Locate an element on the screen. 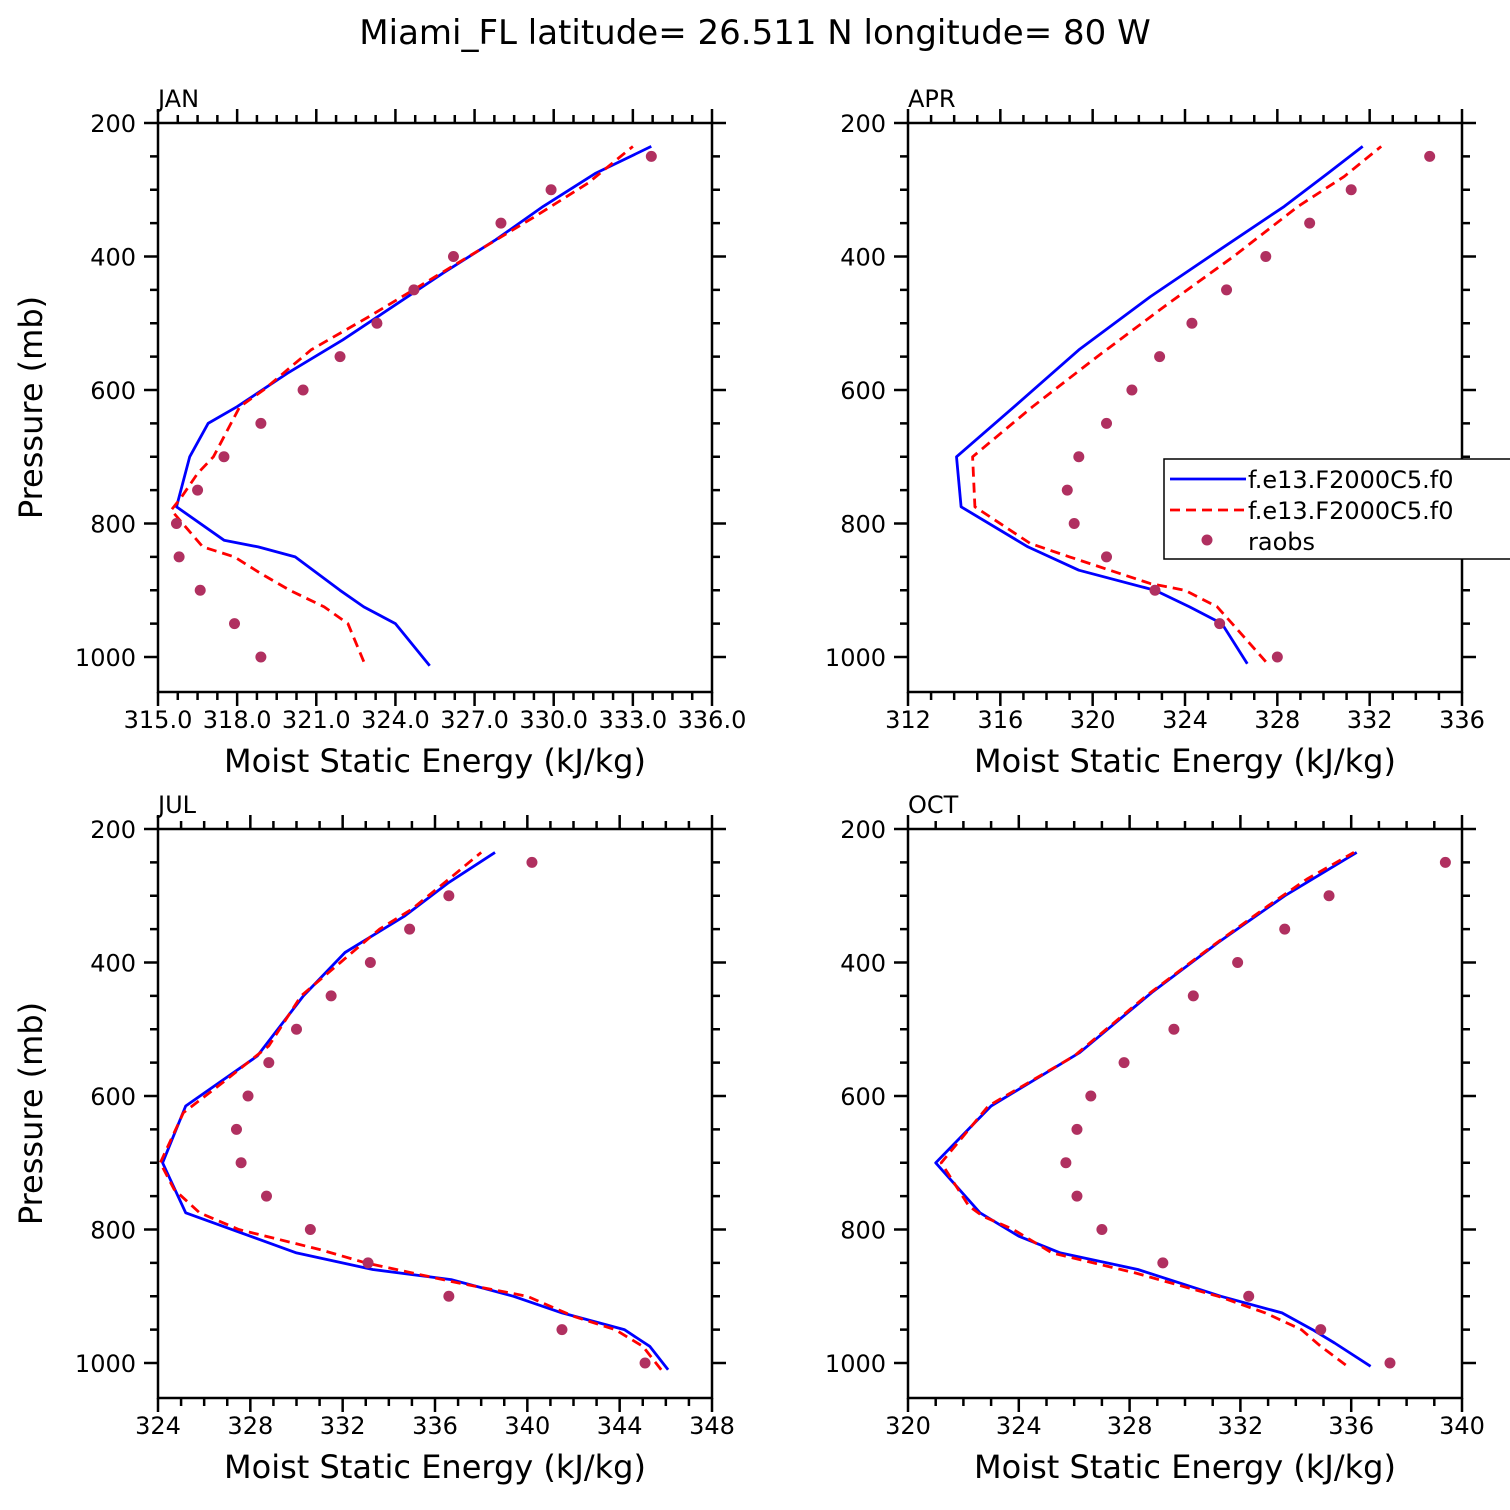 The image size is (1510, 1510). x-tick-label: 312 is located at coordinates (908, 720).